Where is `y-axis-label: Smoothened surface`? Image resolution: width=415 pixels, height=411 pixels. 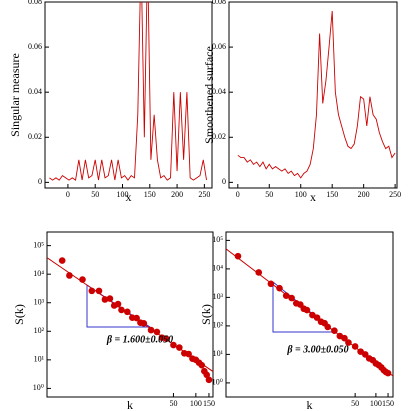
y-axis-label: Smoothened surface is located at coordinates (209, 95).